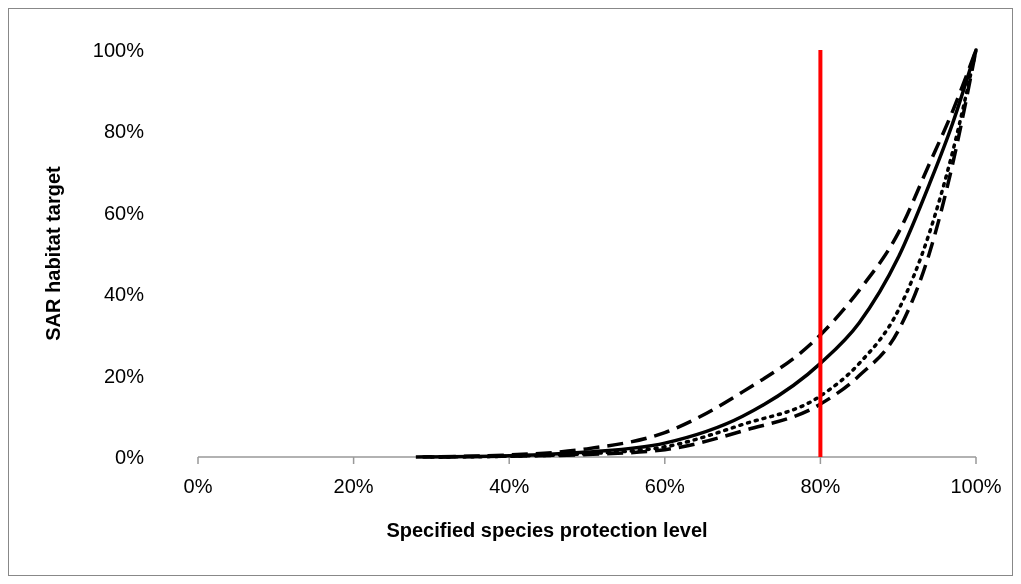  Describe the element at coordinates (665, 486) in the screenshot. I see `x-tick-label: 60%` at that location.